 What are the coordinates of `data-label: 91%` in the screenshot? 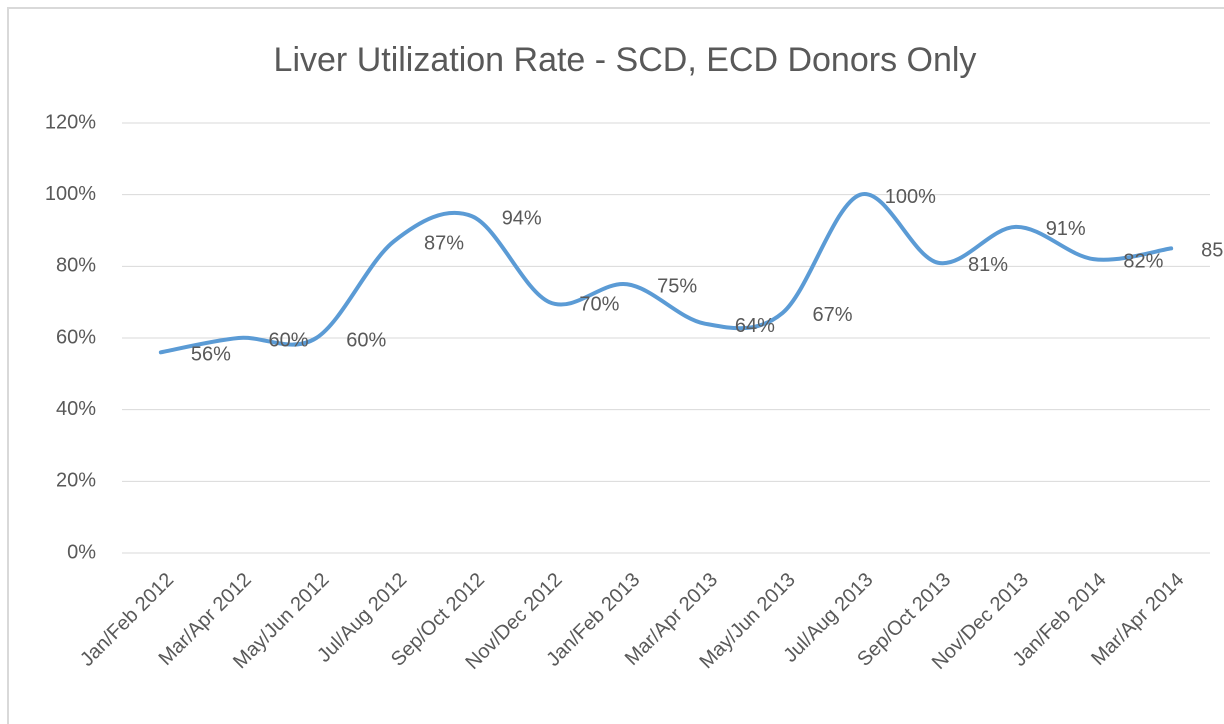 It's located at (1066, 229).